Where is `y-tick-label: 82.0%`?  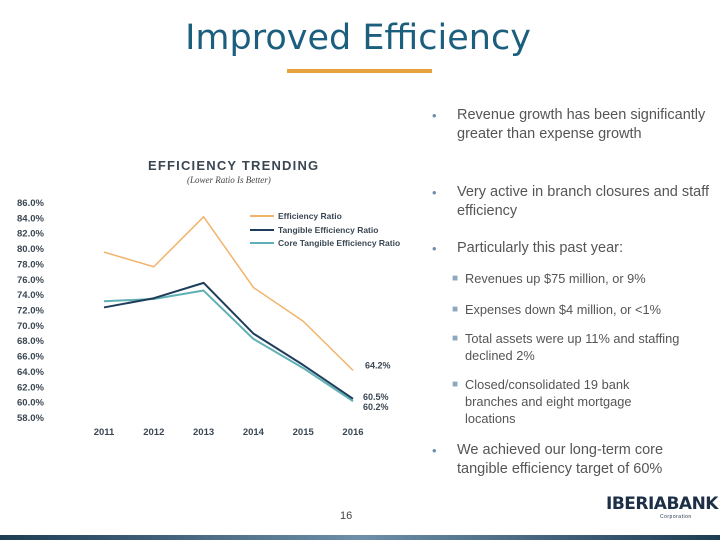 y-tick-label: 82.0% is located at coordinates (30, 234).